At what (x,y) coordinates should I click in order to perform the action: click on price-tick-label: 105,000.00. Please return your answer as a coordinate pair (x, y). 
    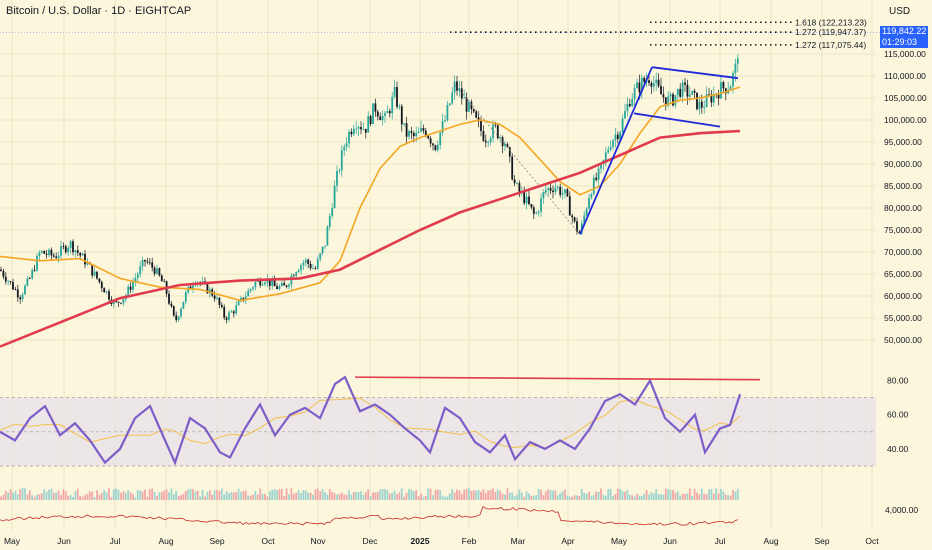
    Looking at the image, I should click on (905, 98).